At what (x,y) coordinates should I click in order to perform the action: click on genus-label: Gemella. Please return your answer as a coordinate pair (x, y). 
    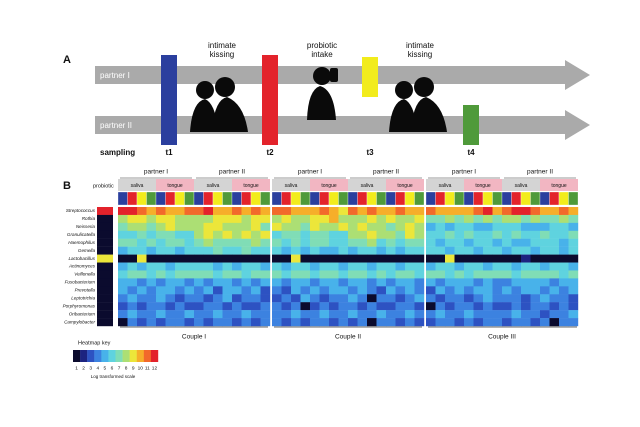
    Looking at the image, I should click on (87, 250).